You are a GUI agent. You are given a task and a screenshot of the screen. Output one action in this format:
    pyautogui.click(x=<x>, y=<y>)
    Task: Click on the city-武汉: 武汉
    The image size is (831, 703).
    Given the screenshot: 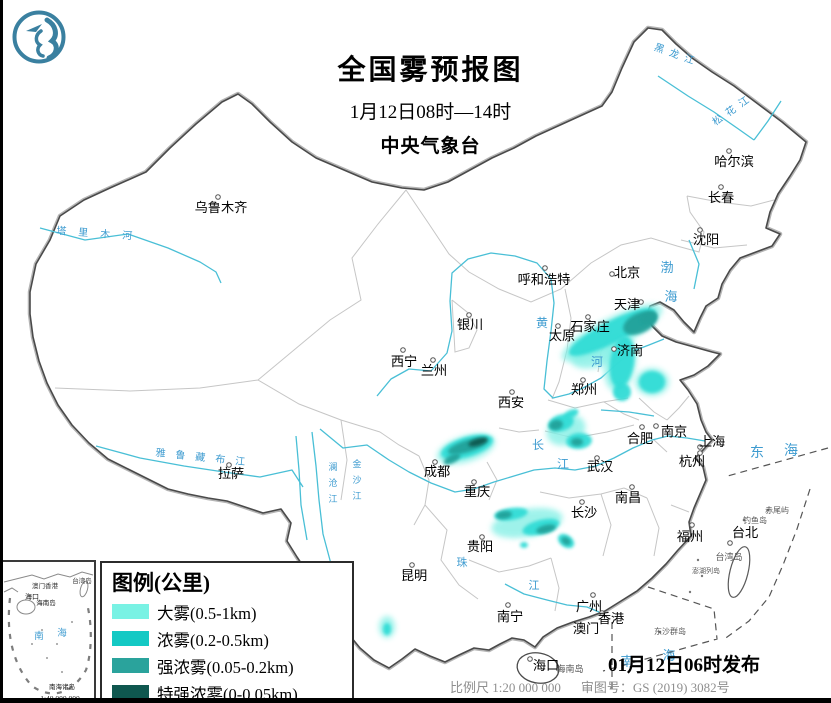 What is the action you would take?
    pyautogui.click(x=600, y=464)
    